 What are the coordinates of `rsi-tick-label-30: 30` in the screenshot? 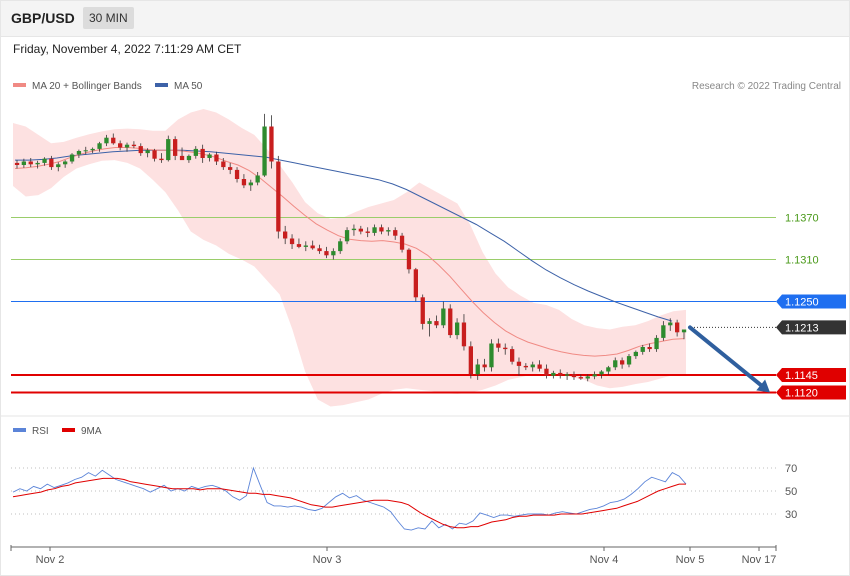 It's located at (791, 515).